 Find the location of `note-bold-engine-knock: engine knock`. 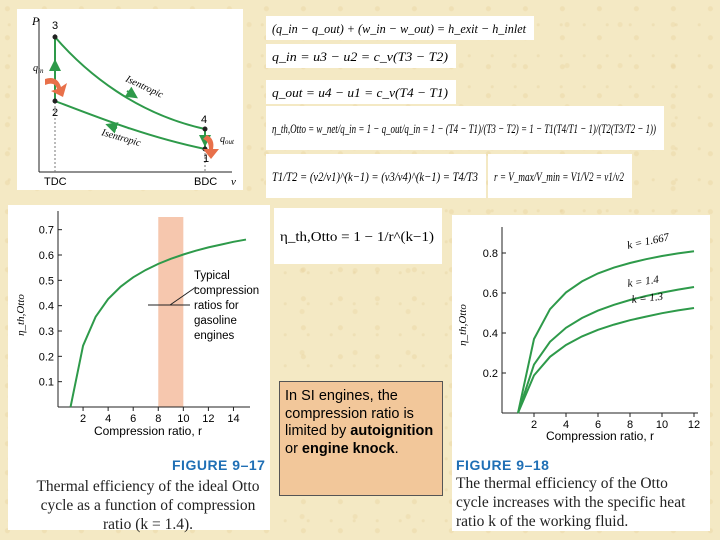

note-bold-engine-knock: engine knock is located at coordinates (348, 448).